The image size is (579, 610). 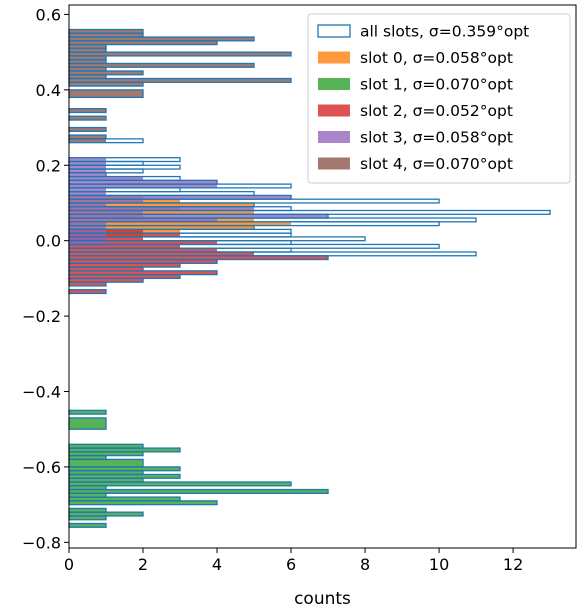 What do you see at coordinates (436, 85) in the screenshot?
I see `legend-label: slot 1, σ=0.070°opt` at bounding box center [436, 85].